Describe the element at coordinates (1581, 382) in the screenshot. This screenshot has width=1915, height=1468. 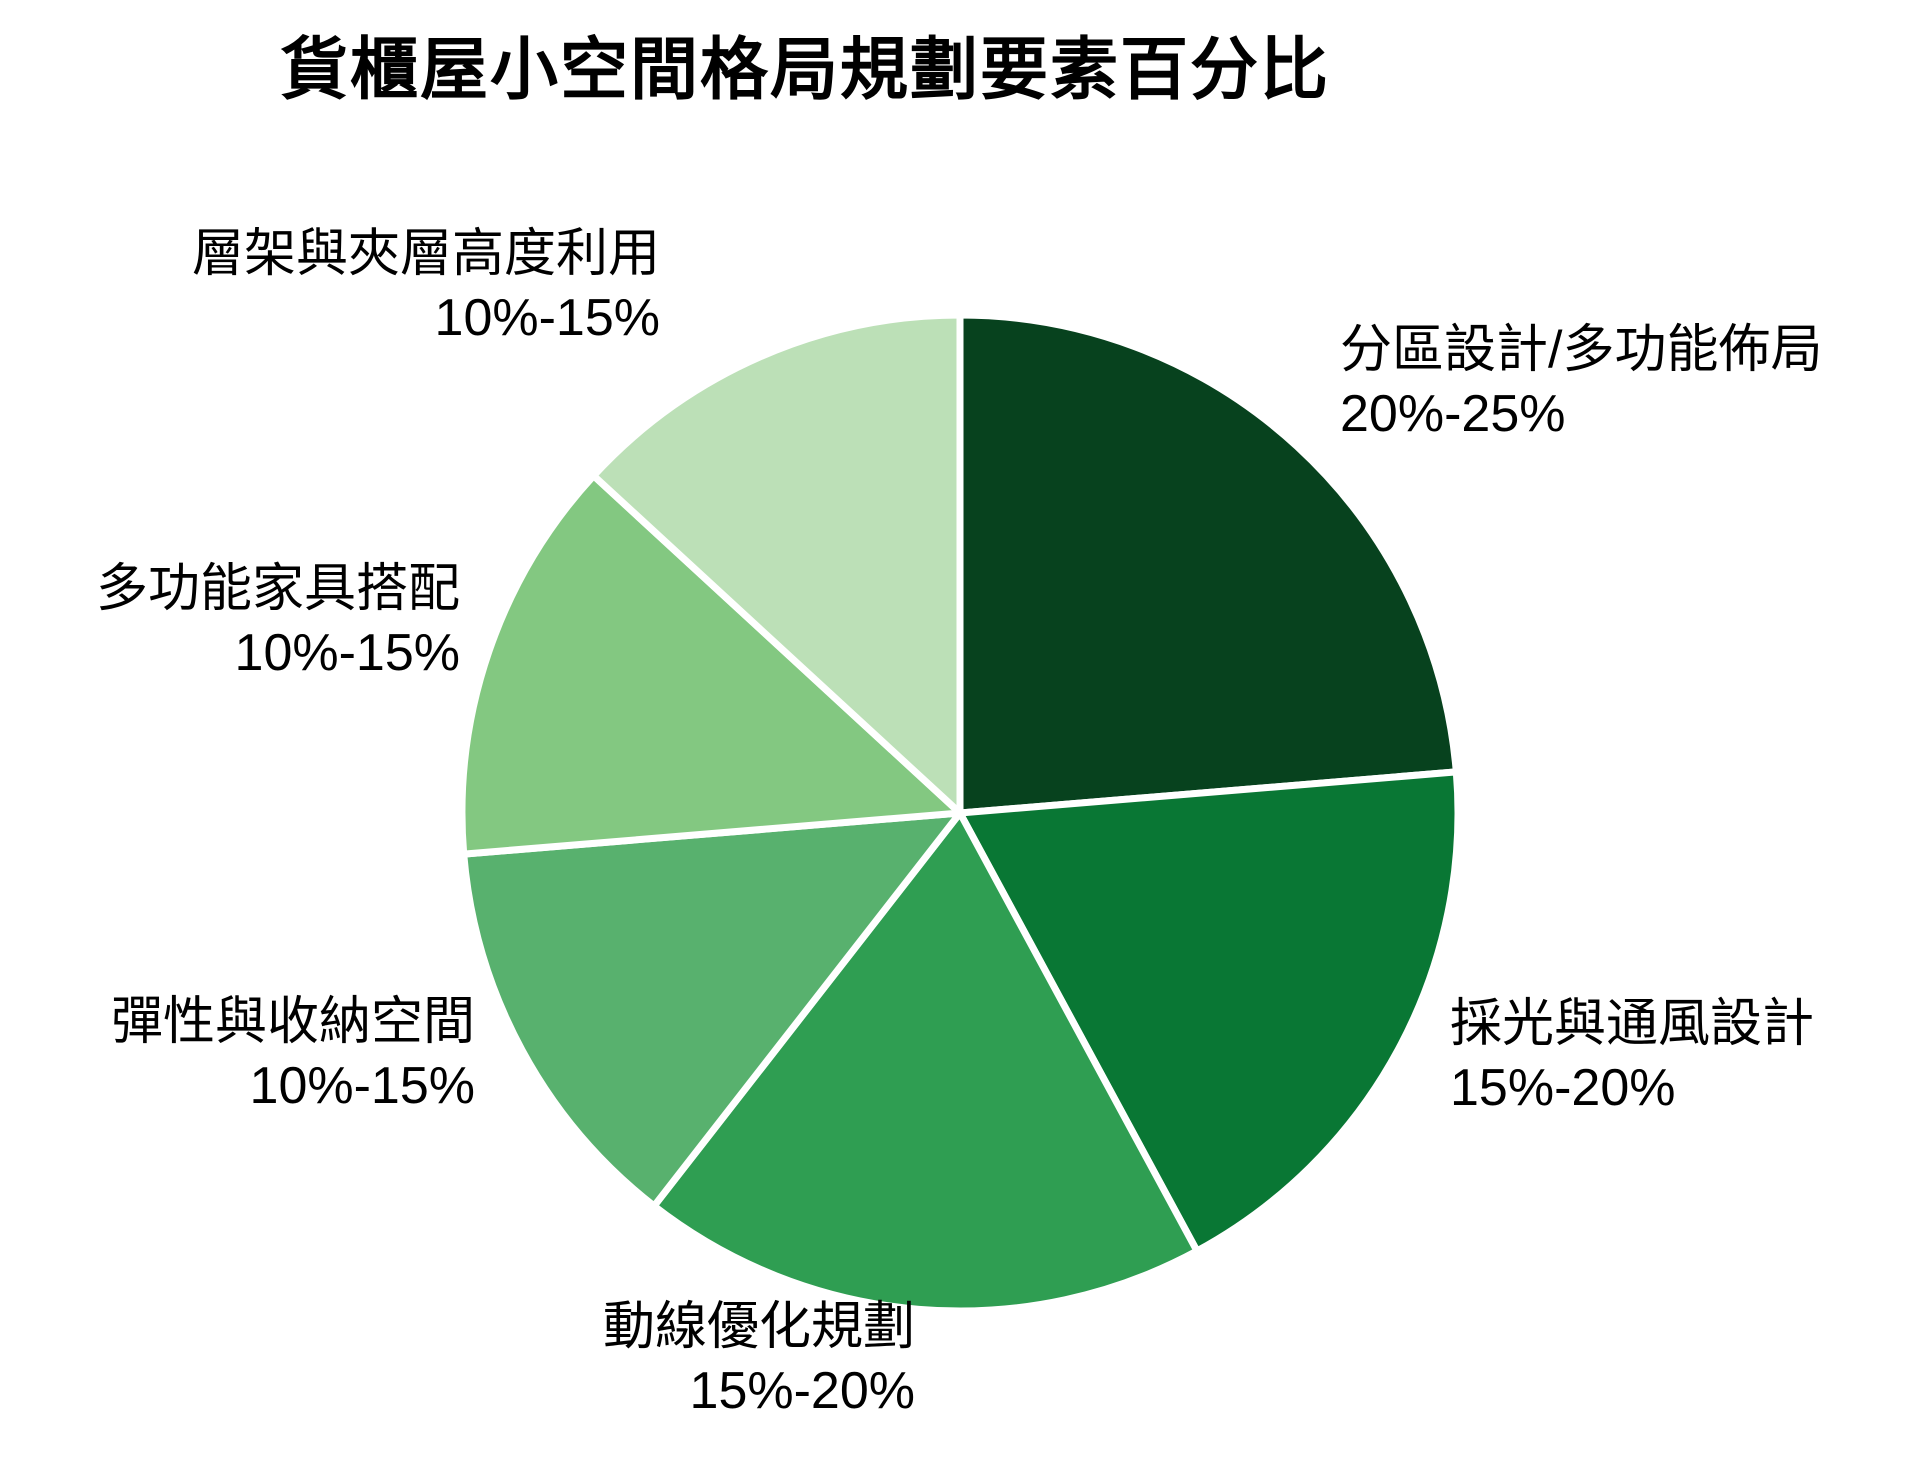
I see `slice-label-zoning: 分區設計/多功能佈局 20%-25%` at that location.